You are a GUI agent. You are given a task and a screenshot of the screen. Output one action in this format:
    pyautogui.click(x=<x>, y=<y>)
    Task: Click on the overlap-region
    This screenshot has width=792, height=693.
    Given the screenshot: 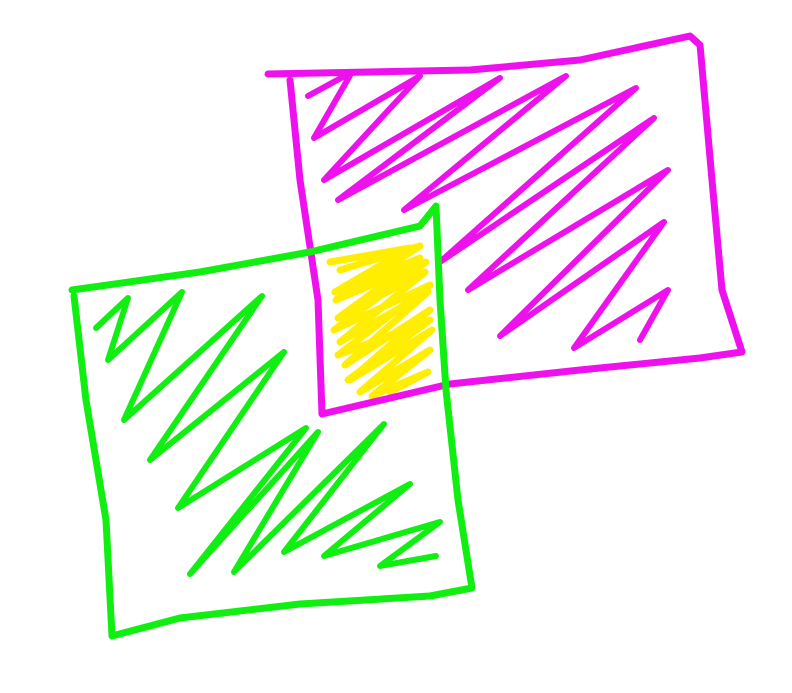 What is the action you would take?
    pyautogui.click(x=381, y=321)
    